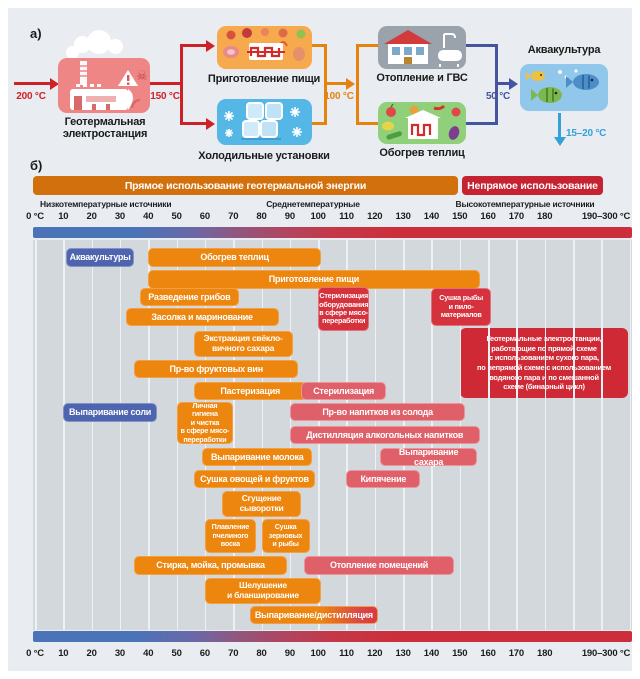 The image size is (640, 679). What do you see at coordinates (422, 78) in the screenshot?
I see `heating-label: Отопление и ГВС` at bounding box center [422, 78].